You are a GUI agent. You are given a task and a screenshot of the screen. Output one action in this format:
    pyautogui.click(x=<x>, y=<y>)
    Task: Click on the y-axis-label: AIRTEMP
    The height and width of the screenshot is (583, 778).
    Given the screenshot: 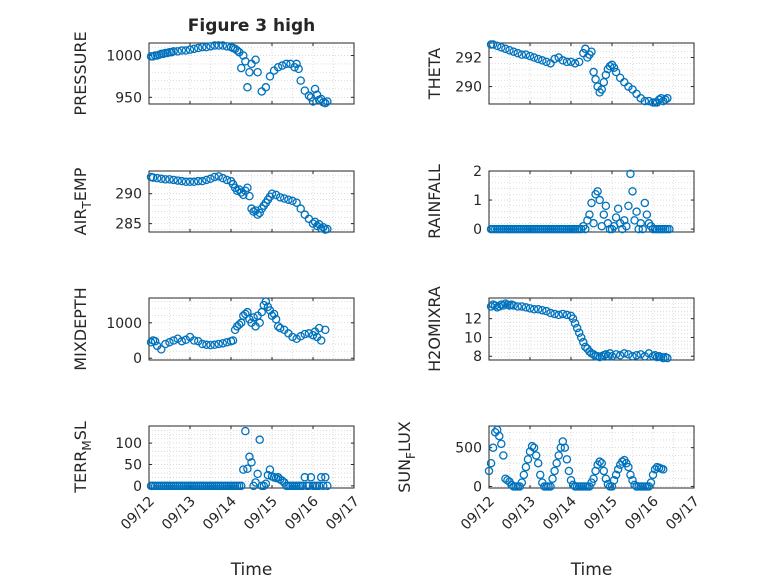 What is the action you would take?
    pyautogui.click(x=82, y=201)
    